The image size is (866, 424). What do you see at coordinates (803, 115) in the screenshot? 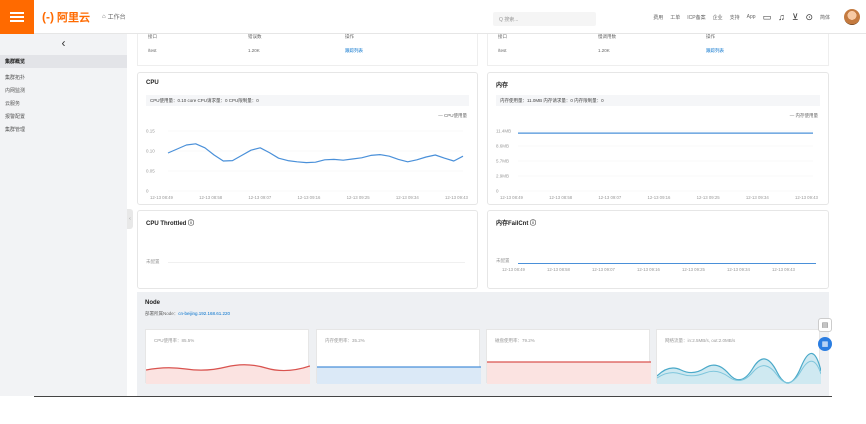
I see `memory-legend: — 内存使用量` at bounding box center [803, 115].